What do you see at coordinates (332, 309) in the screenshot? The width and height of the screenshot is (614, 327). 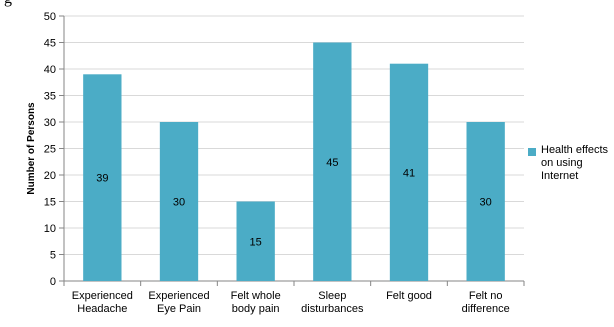 I see `x-tick-label-line: disturbances` at bounding box center [332, 309].